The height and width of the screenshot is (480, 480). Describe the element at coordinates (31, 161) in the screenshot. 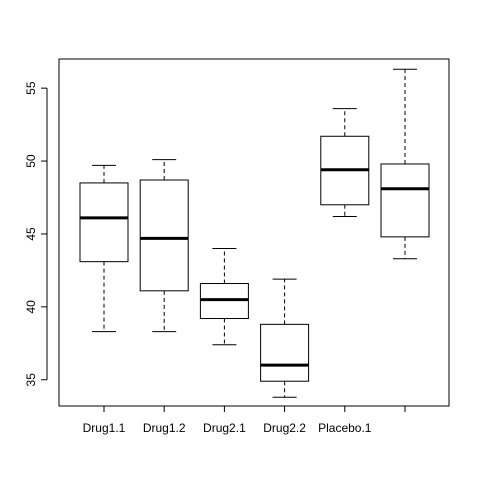

I see `y-tick-label: 50` at that location.